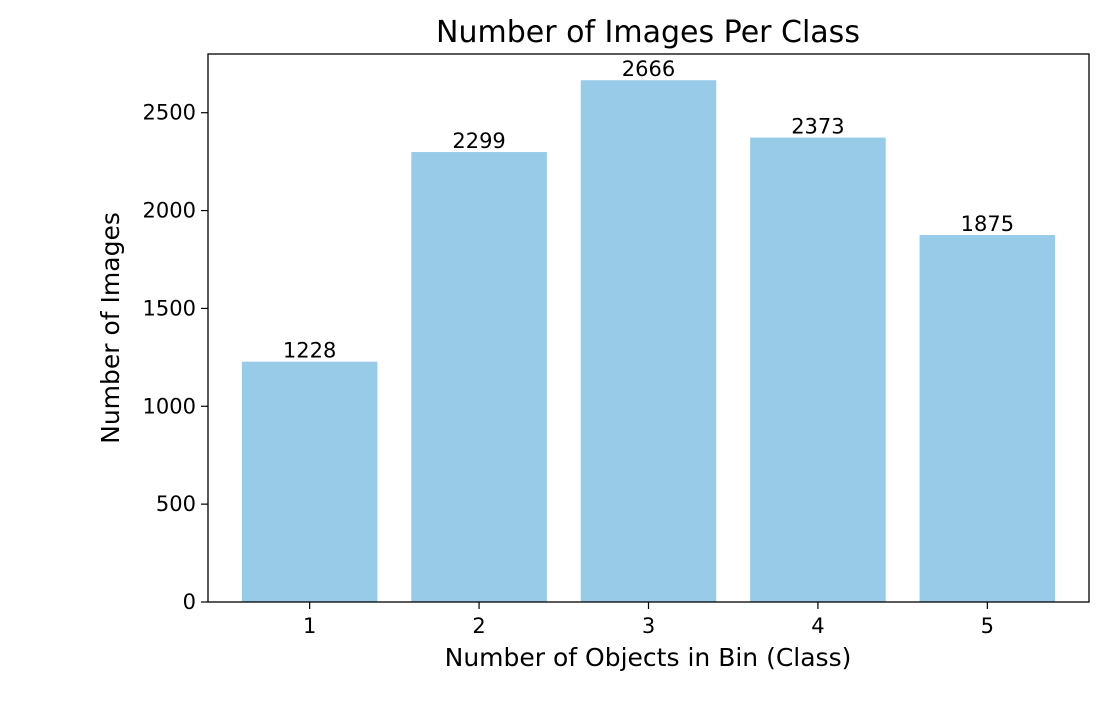  I want to click on data-label-2: 2299, so click(478, 141).